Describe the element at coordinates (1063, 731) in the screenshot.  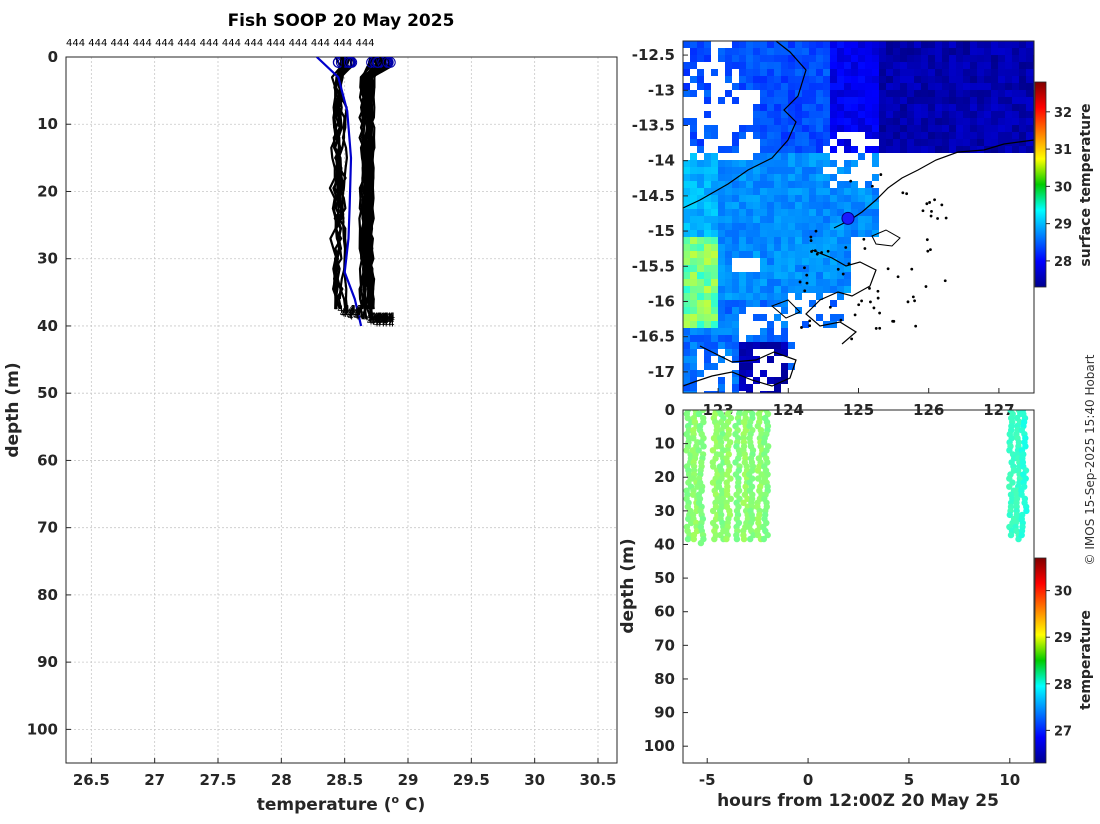
I see `temperature-colorbar-tick-label: 27` at that location.